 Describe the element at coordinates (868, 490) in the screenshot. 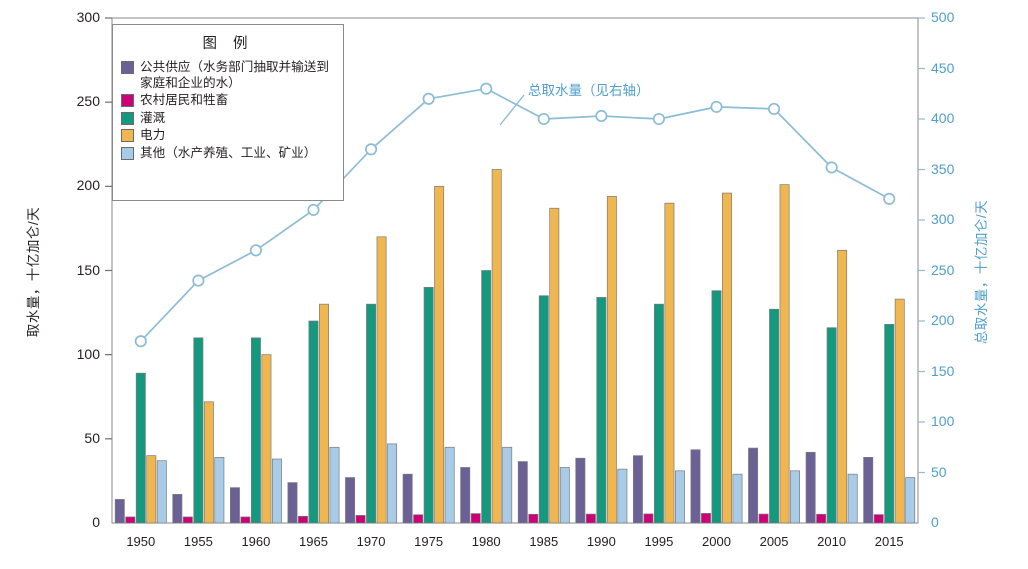

I see `bar-public_supply-2015` at that location.